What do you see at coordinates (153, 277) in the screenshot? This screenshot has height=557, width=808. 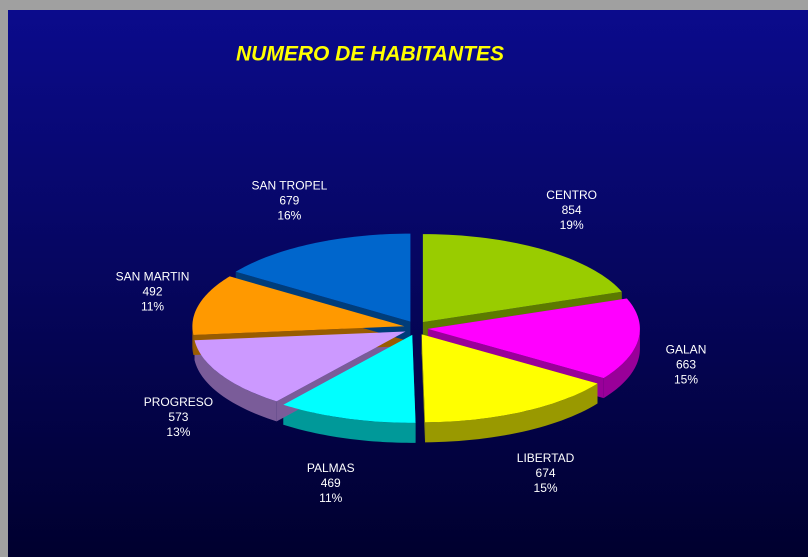 I see `label-category: SAN MARTIN` at bounding box center [153, 277].